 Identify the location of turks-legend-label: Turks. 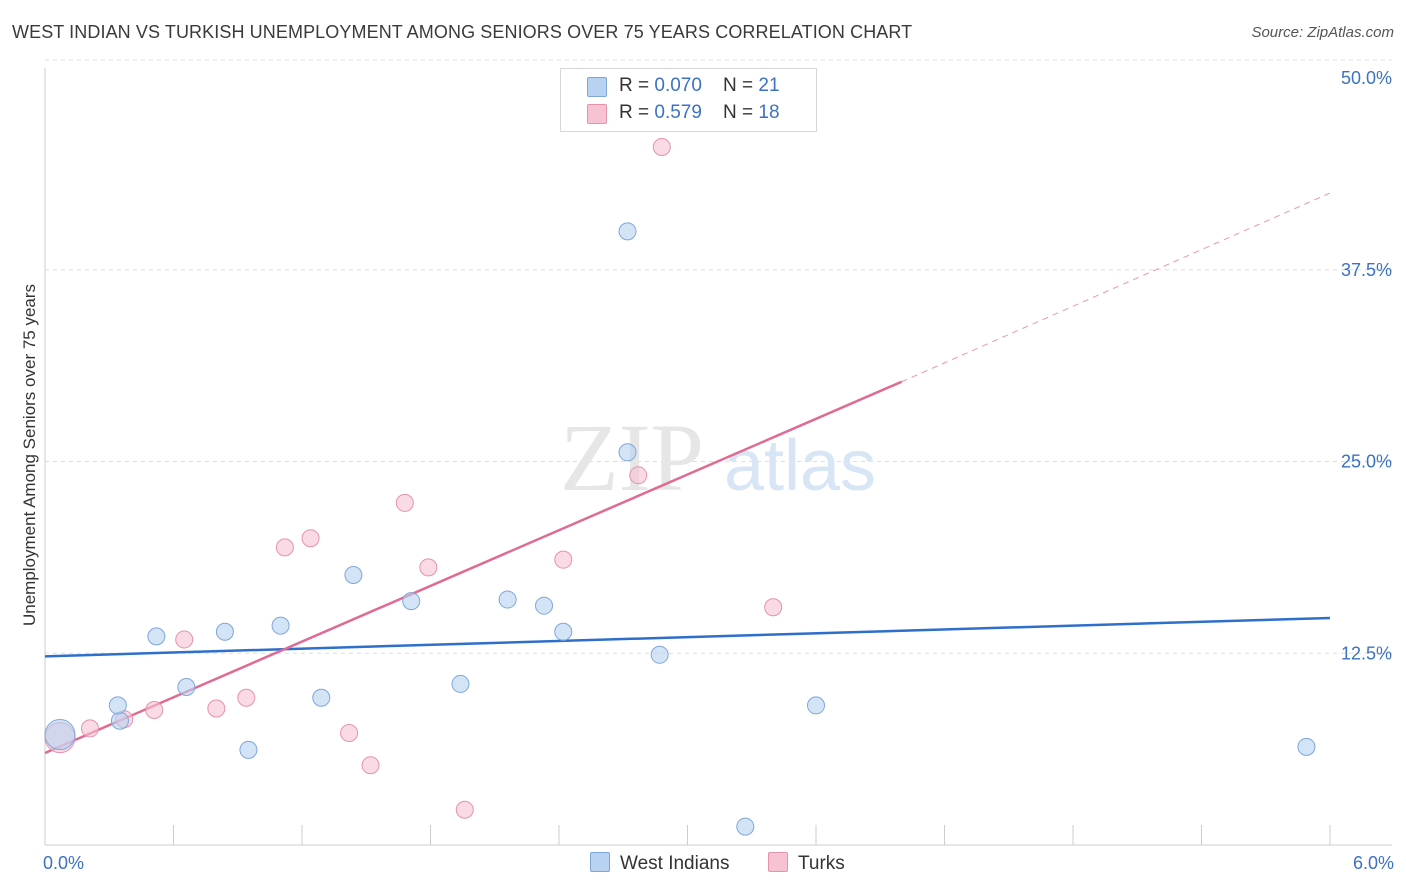
(821, 863).